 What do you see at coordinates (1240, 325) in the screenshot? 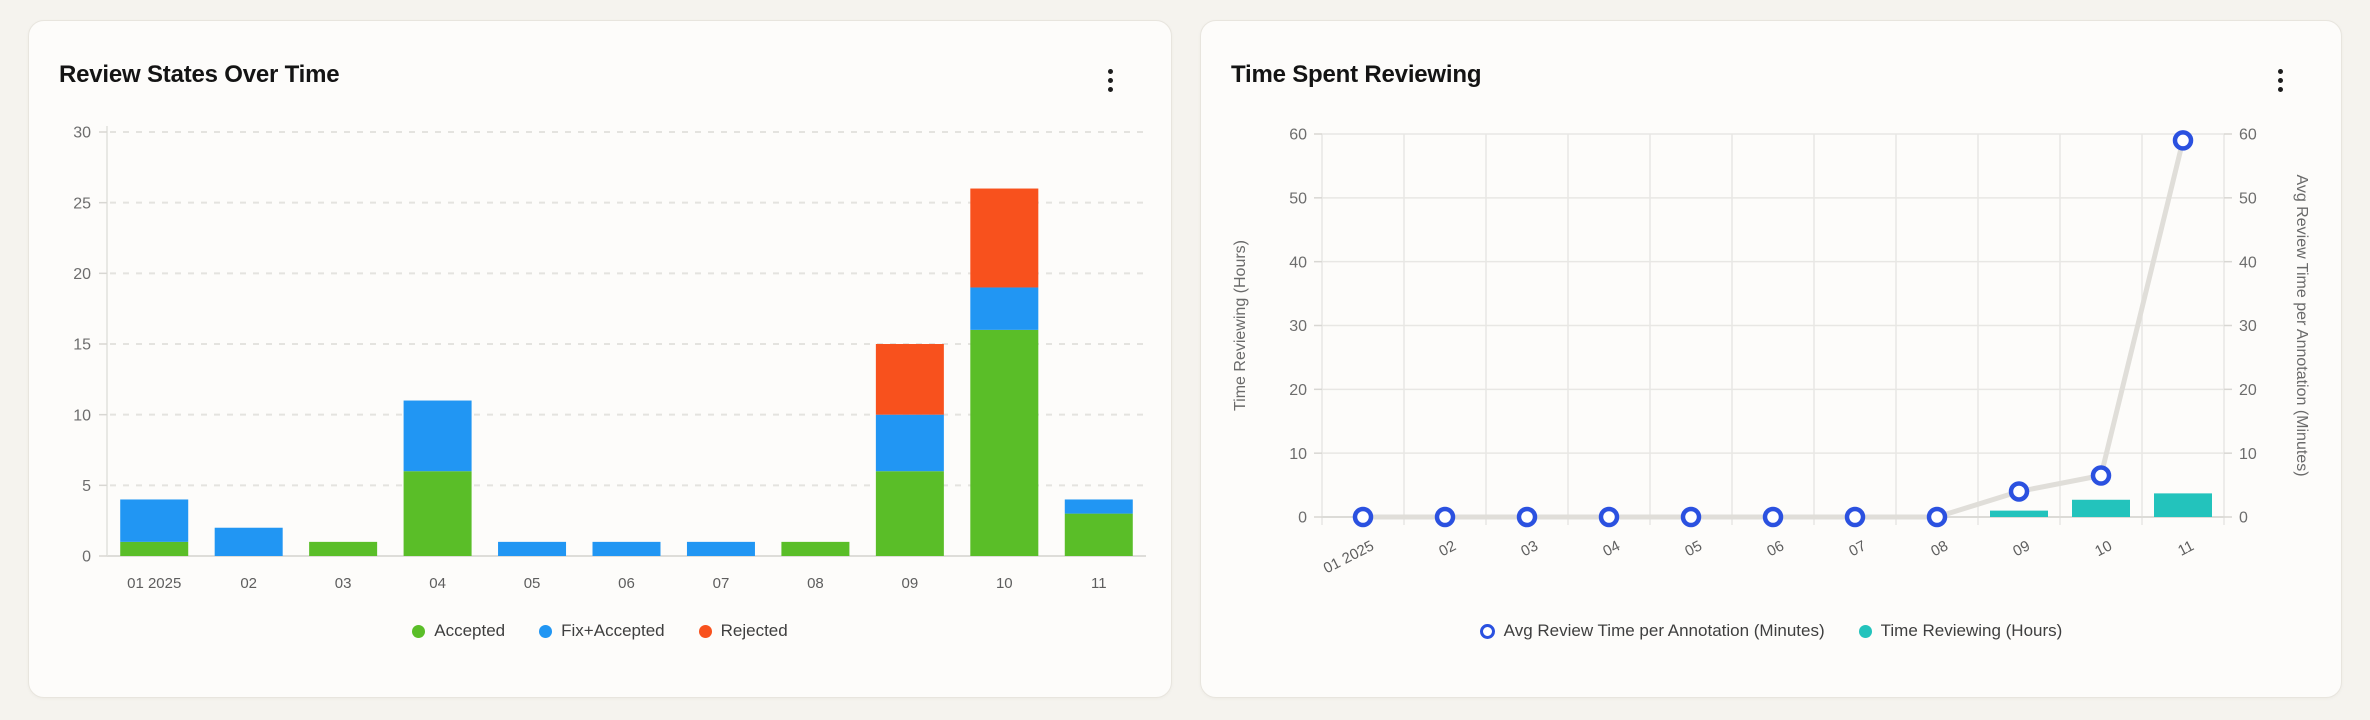
I see `left-axis-title: Time Reviewing (Hours)` at bounding box center [1240, 325].